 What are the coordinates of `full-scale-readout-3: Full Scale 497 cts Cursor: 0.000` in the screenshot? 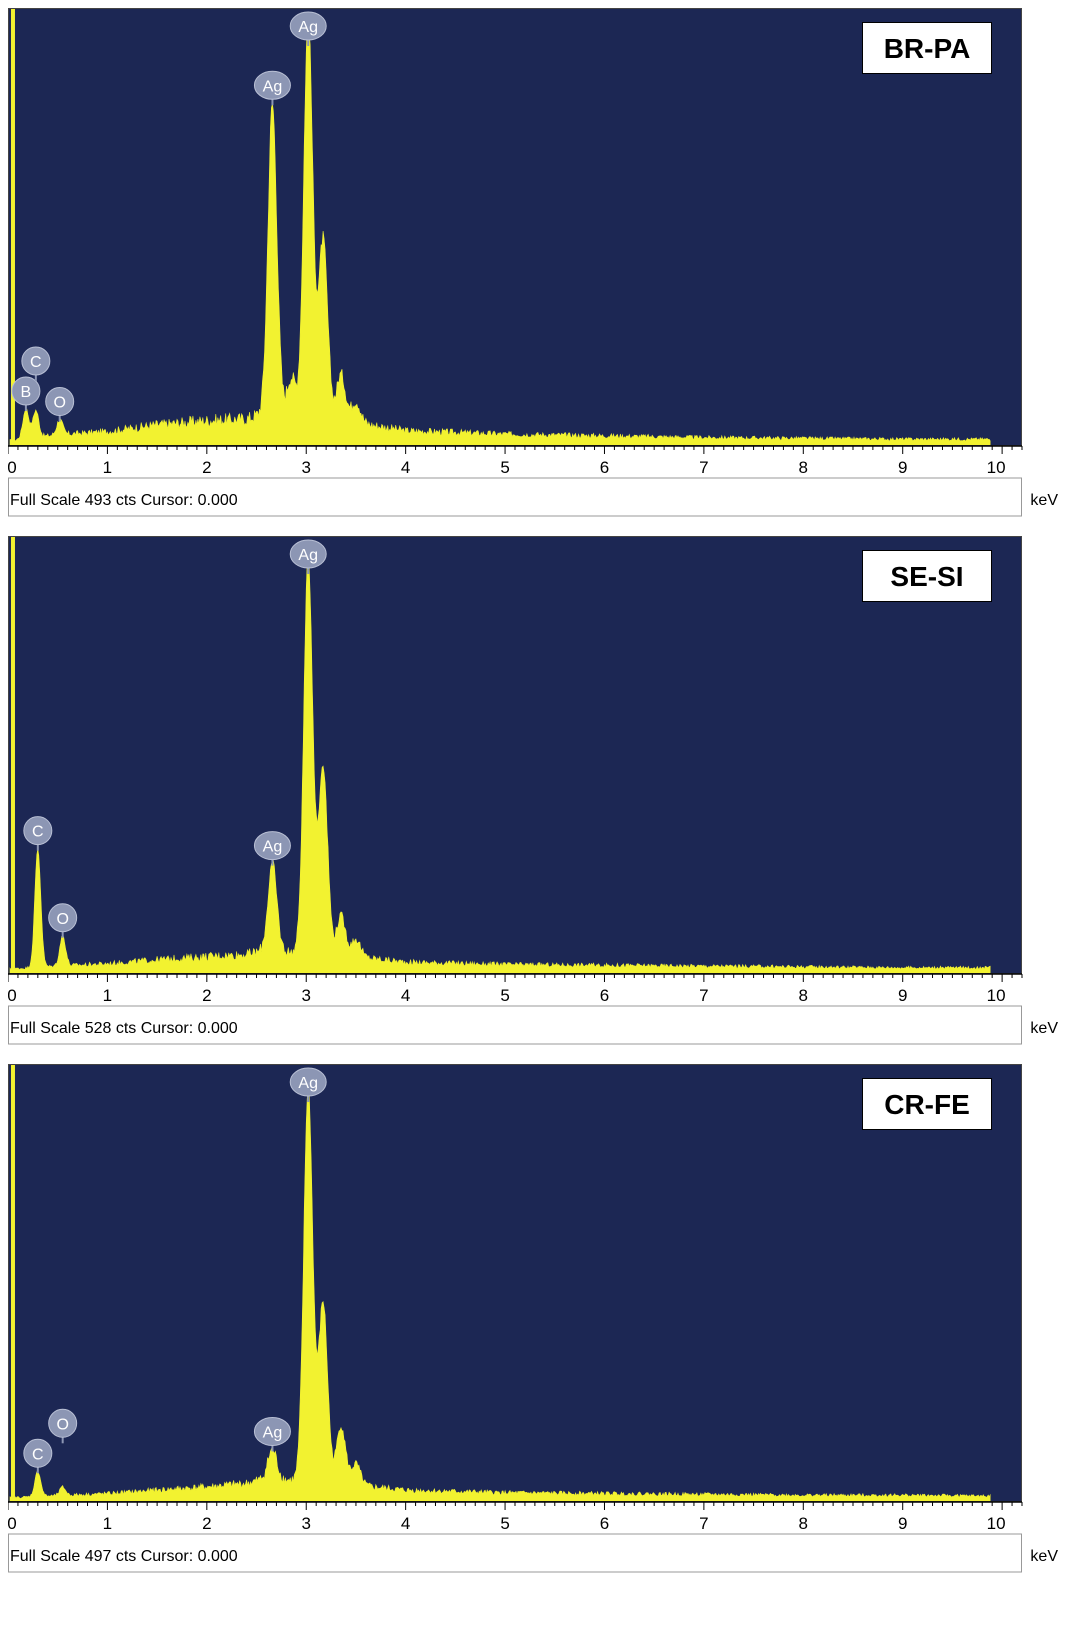 It's located at (124, 1556).